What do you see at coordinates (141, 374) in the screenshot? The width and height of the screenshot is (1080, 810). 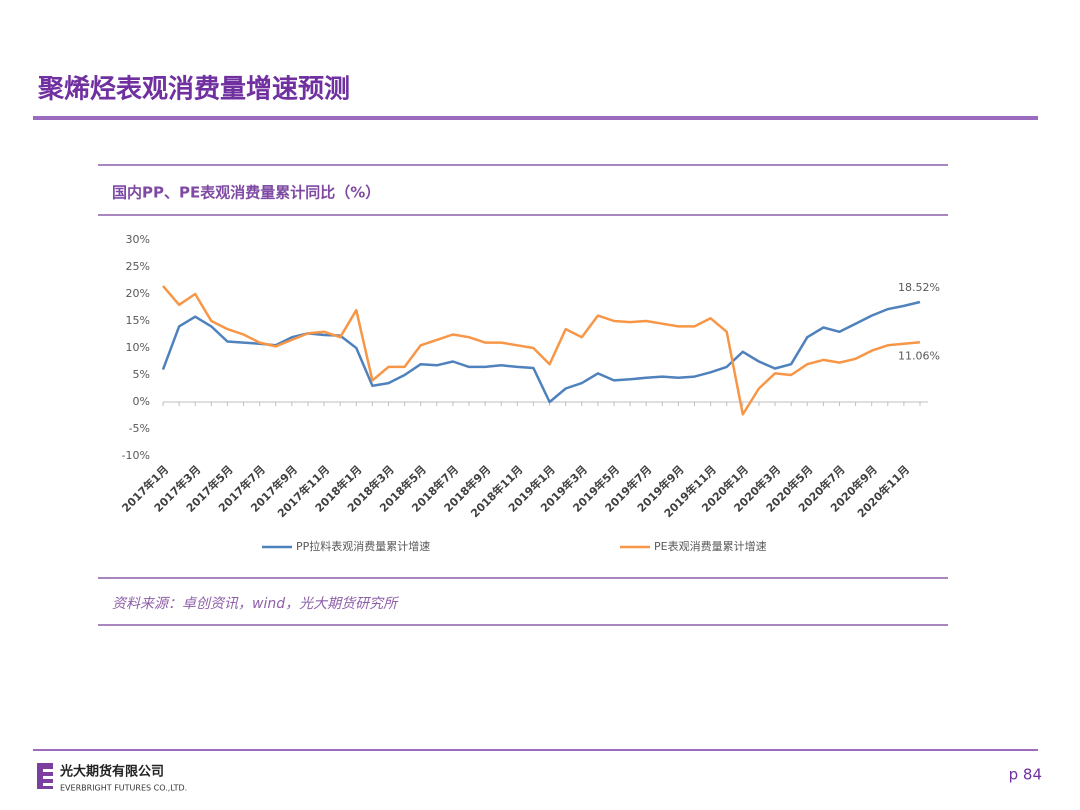 I see `y-tick-label: 5%` at bounding box center [141, 374].